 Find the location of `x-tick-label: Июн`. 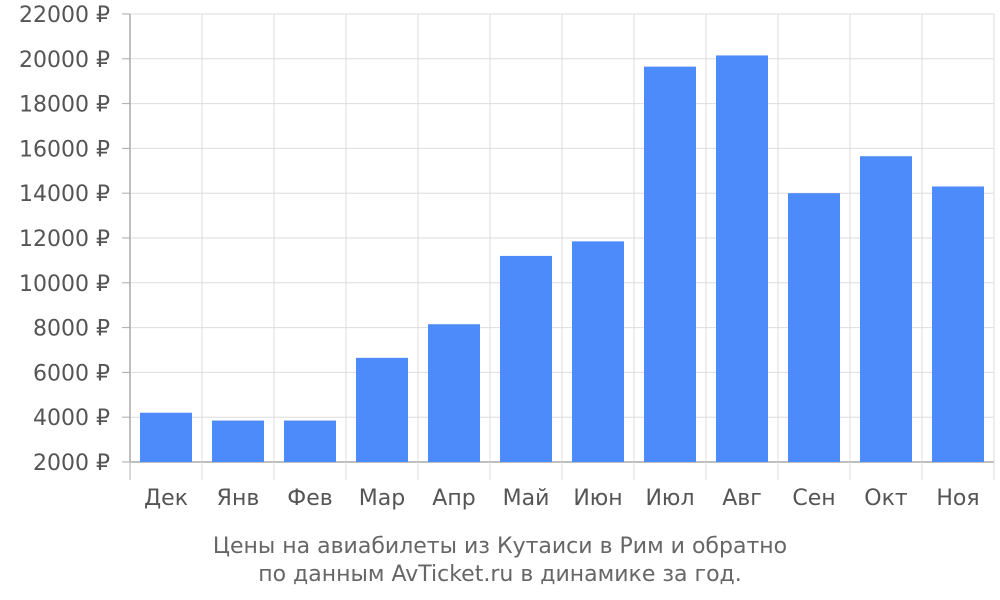

x-tick-label: Июн is located at coordinates (597, 498).